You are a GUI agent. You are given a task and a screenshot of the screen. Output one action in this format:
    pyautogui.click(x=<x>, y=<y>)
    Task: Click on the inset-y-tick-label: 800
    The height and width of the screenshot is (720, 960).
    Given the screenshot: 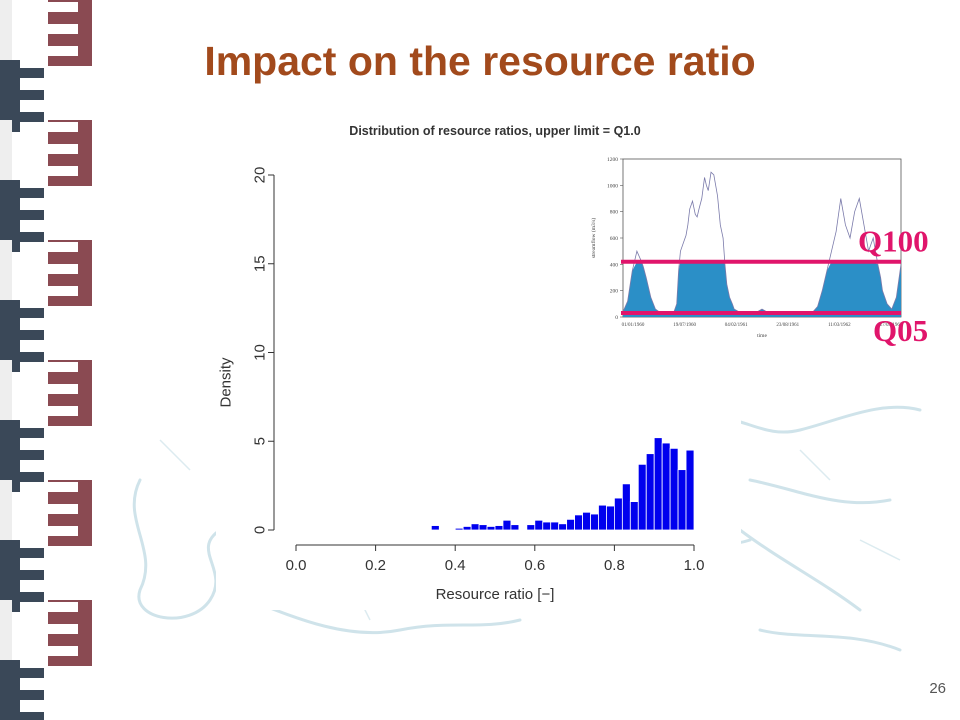 What is the action you would take?
    pyautogui.click(x=614, y=213)
    